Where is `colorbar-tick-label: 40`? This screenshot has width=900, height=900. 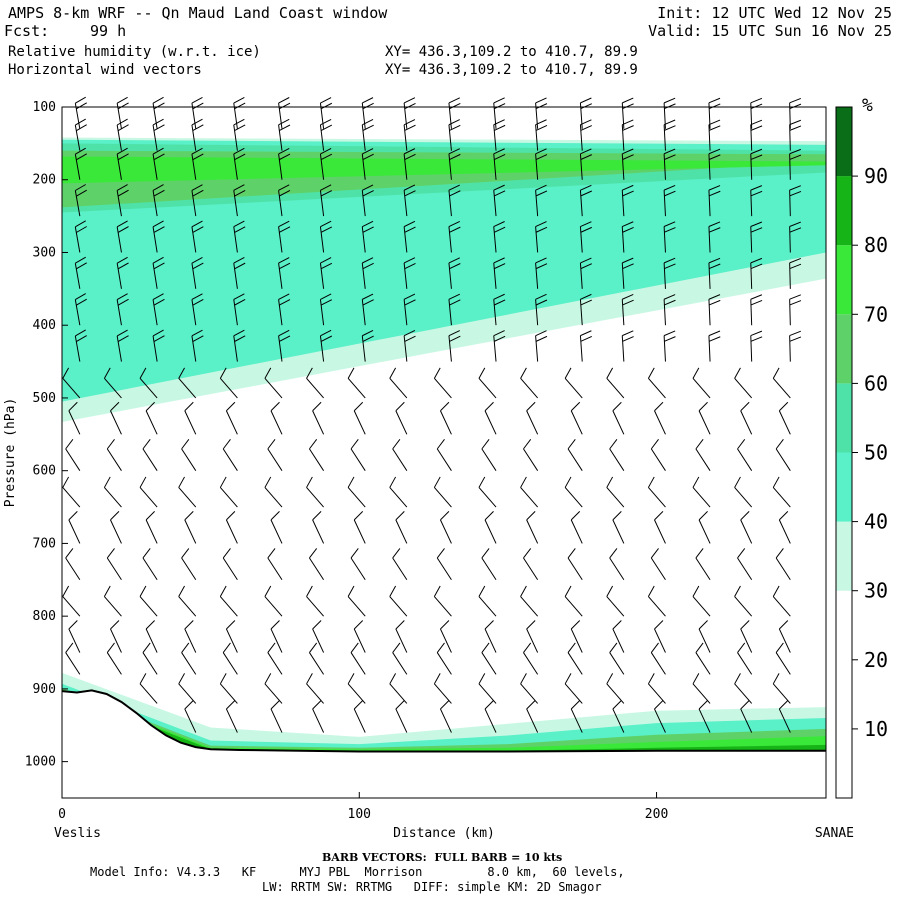
colorbar-tick-label: 40 is located at coordinates (876, 522).